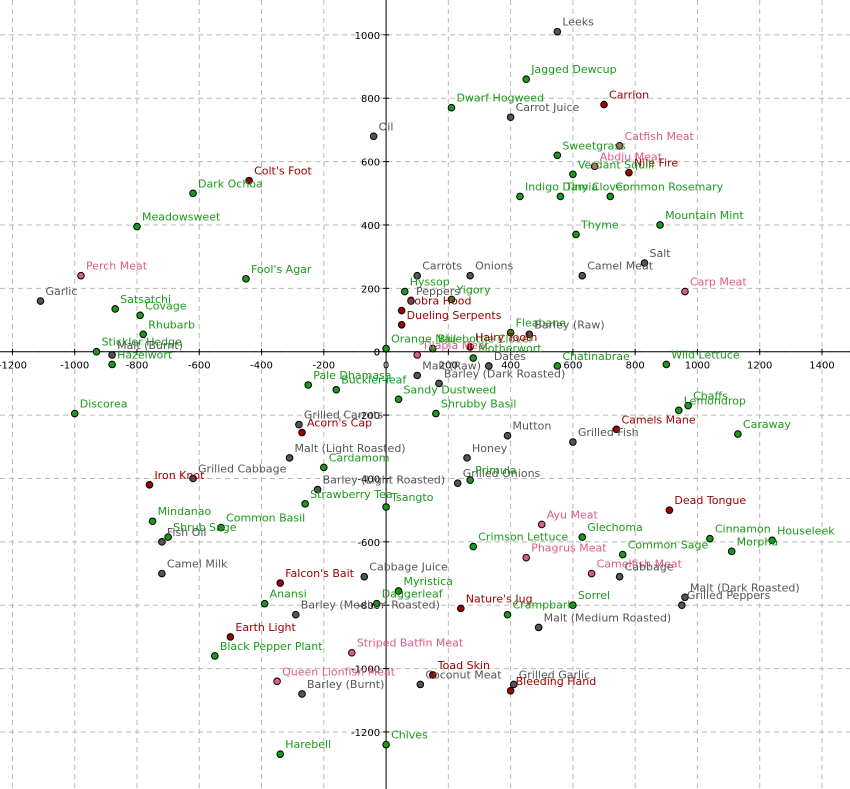  Describe the element at coordinates (821, 366) in the screenshot. I see `x-tick-label: 1400` at that location.